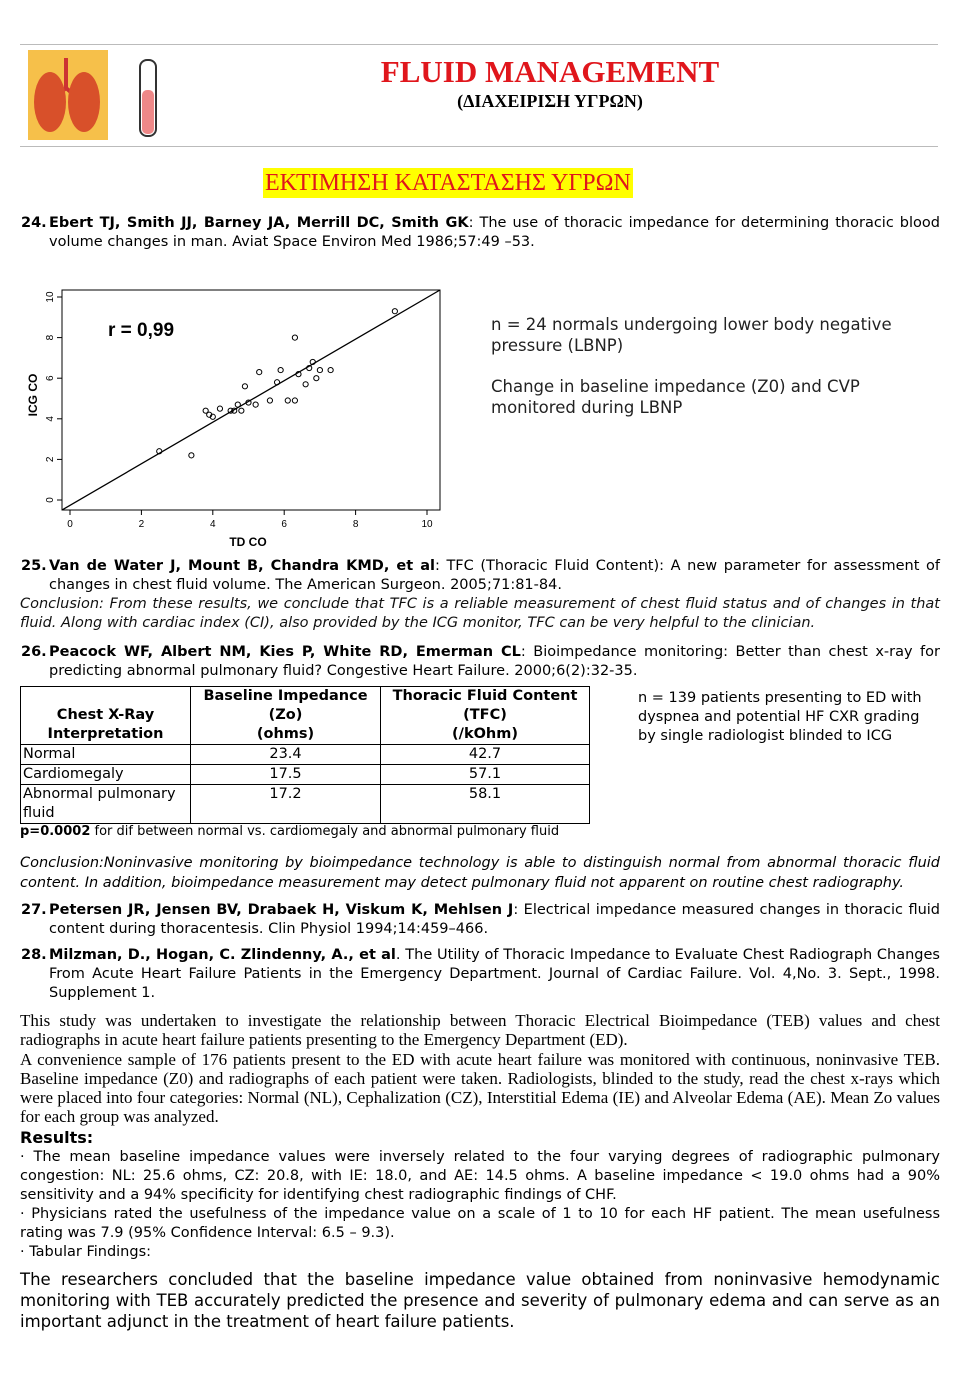  I want to click on x-tick-label: 10, so click(427, 524).